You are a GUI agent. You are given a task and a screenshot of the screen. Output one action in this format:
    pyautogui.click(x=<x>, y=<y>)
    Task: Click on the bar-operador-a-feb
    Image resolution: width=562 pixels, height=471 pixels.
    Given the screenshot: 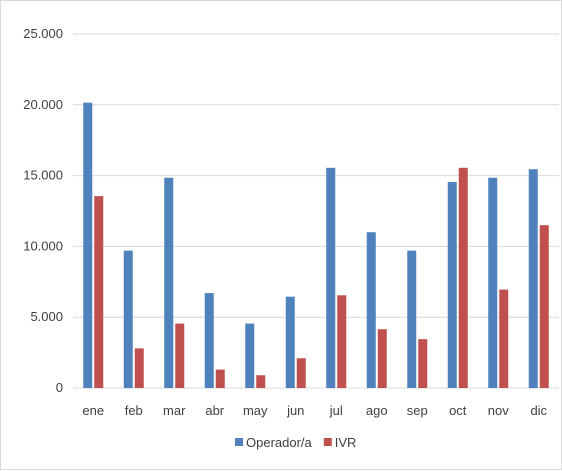 What is the action you would take?
    pyautogui.click(x=128, y=319)
    